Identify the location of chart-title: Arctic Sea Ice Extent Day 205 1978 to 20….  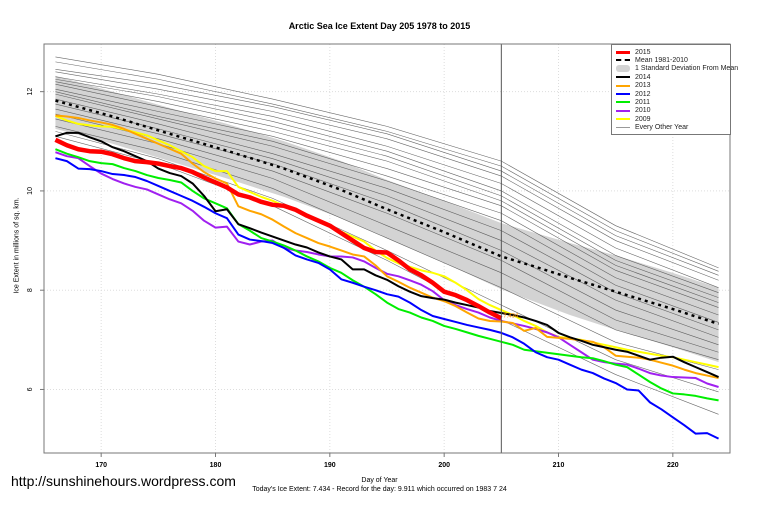
(379, 26).